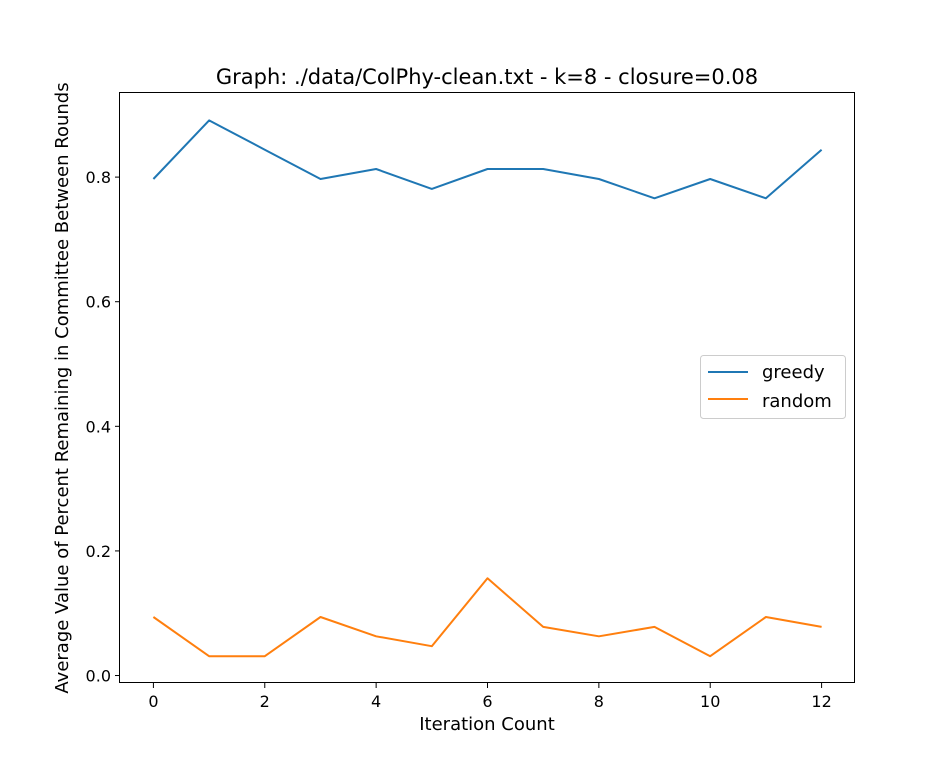 This screenshot has width=950, height=771. I want to click on y-axis-ticks: 0.0 0.2 0.4 0.6 0.8, so click(103, 427).